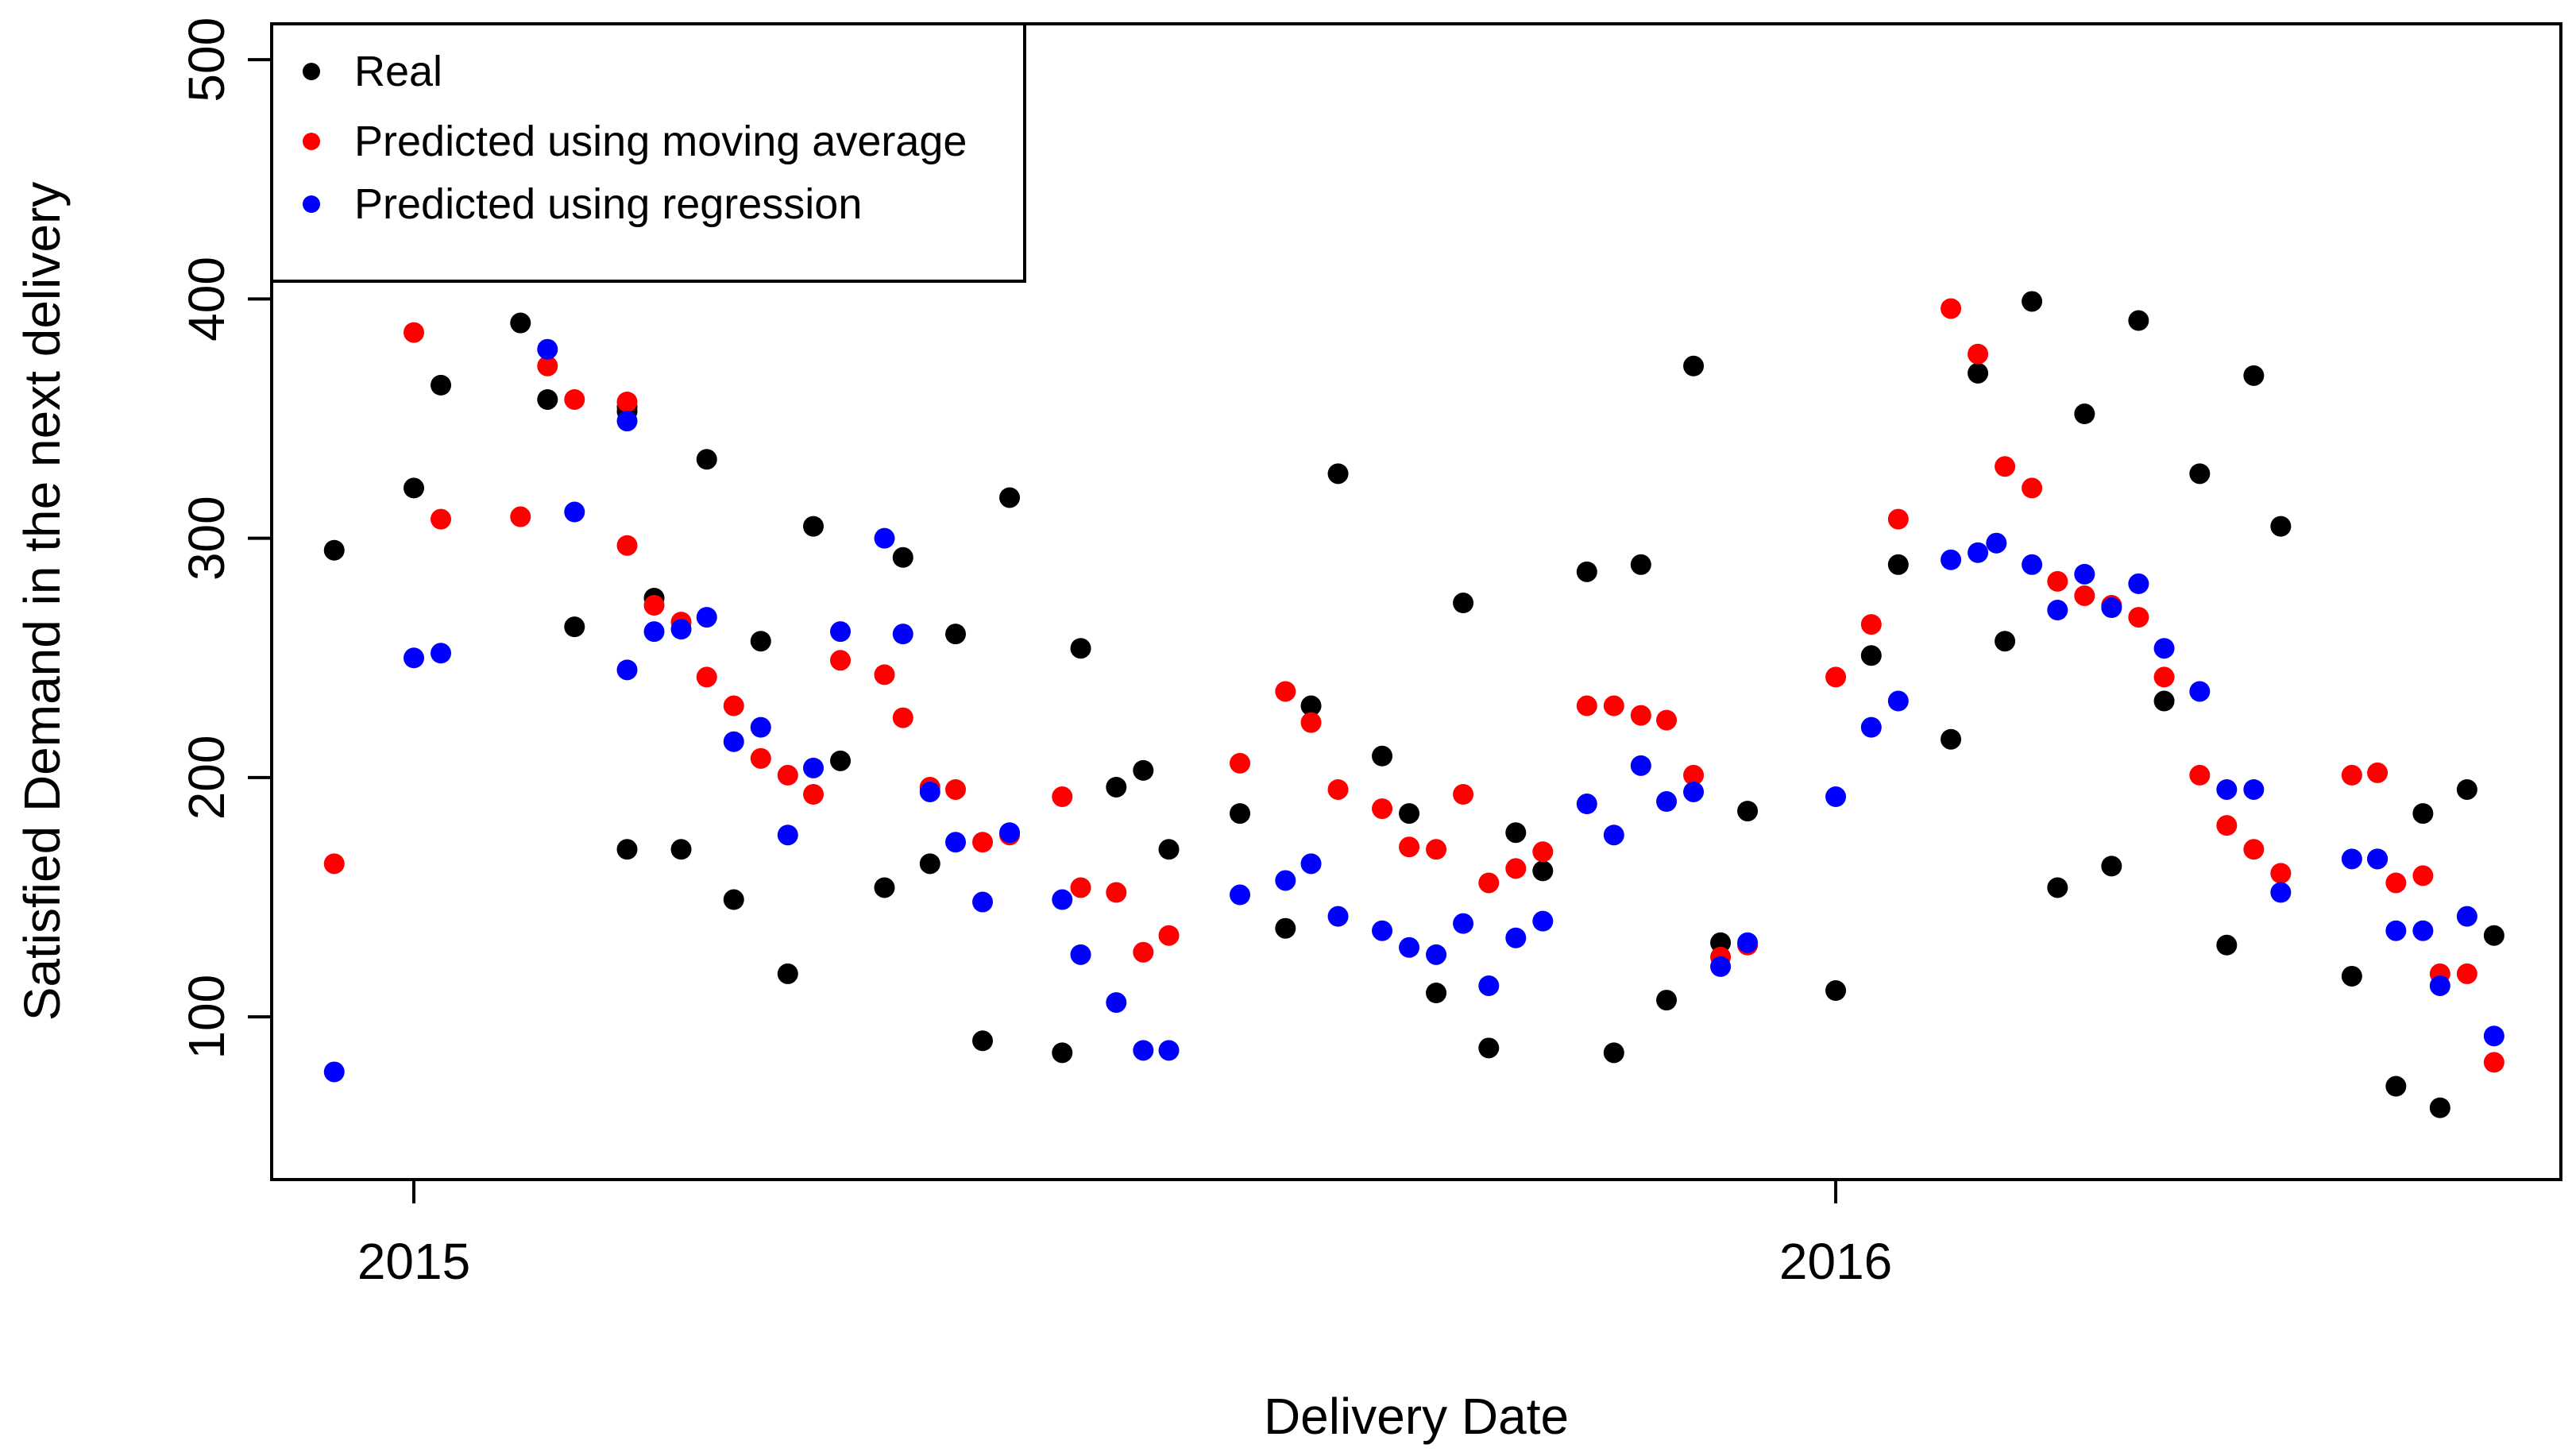 This screenshot has width=2572, height=1456. Describe the element at coordinates (206, 299) in the screenshot. I see `y-tick-label-400: 400` at that location.